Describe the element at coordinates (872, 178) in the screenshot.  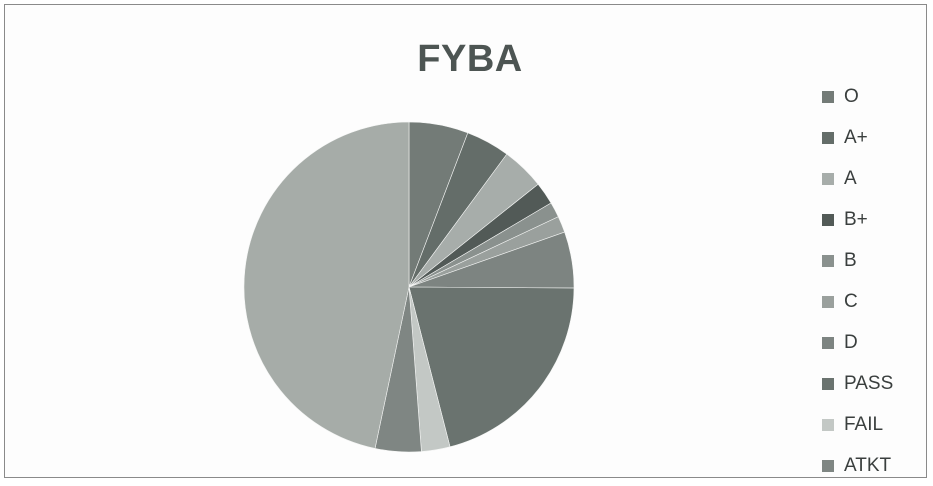
I see `legend-item: A` at that location.